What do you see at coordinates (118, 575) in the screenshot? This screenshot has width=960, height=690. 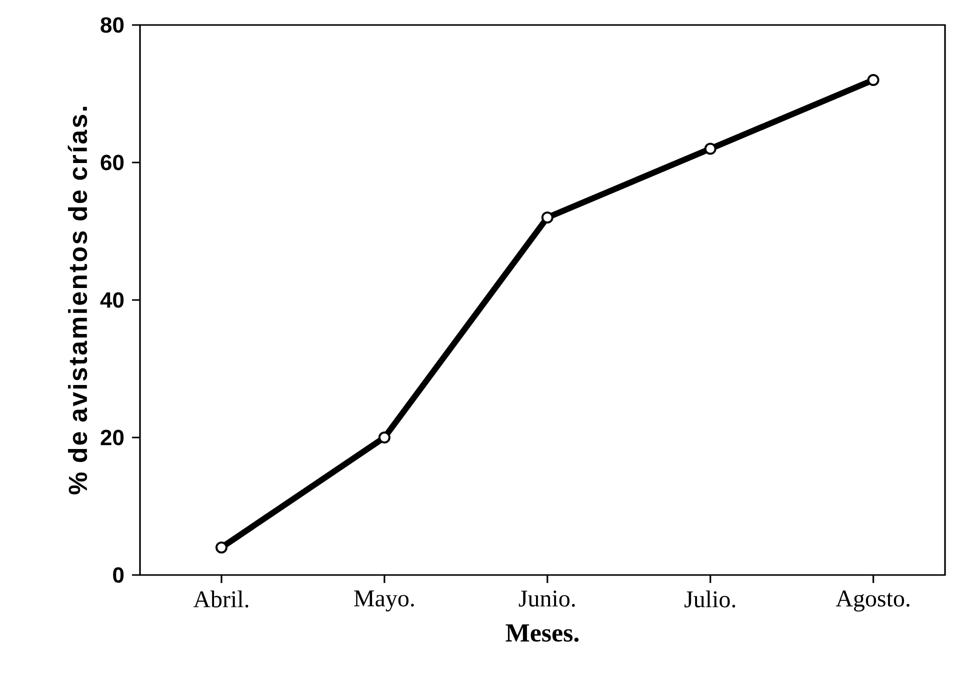 I see `y-tick-label: 0` at bounding box center [118, 575].